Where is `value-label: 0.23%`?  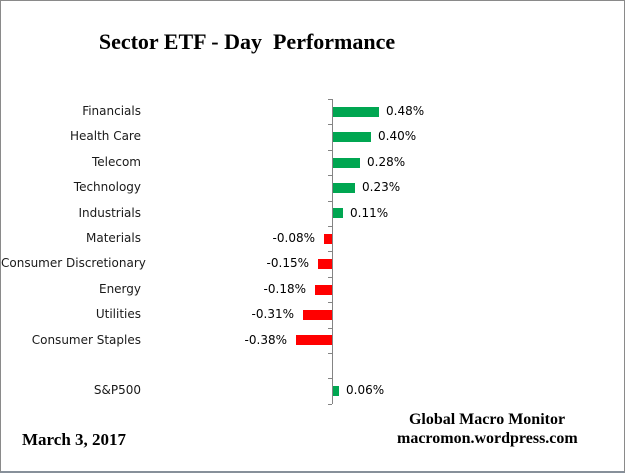 value-label: 0.23% is located at coordinates (381, 187).